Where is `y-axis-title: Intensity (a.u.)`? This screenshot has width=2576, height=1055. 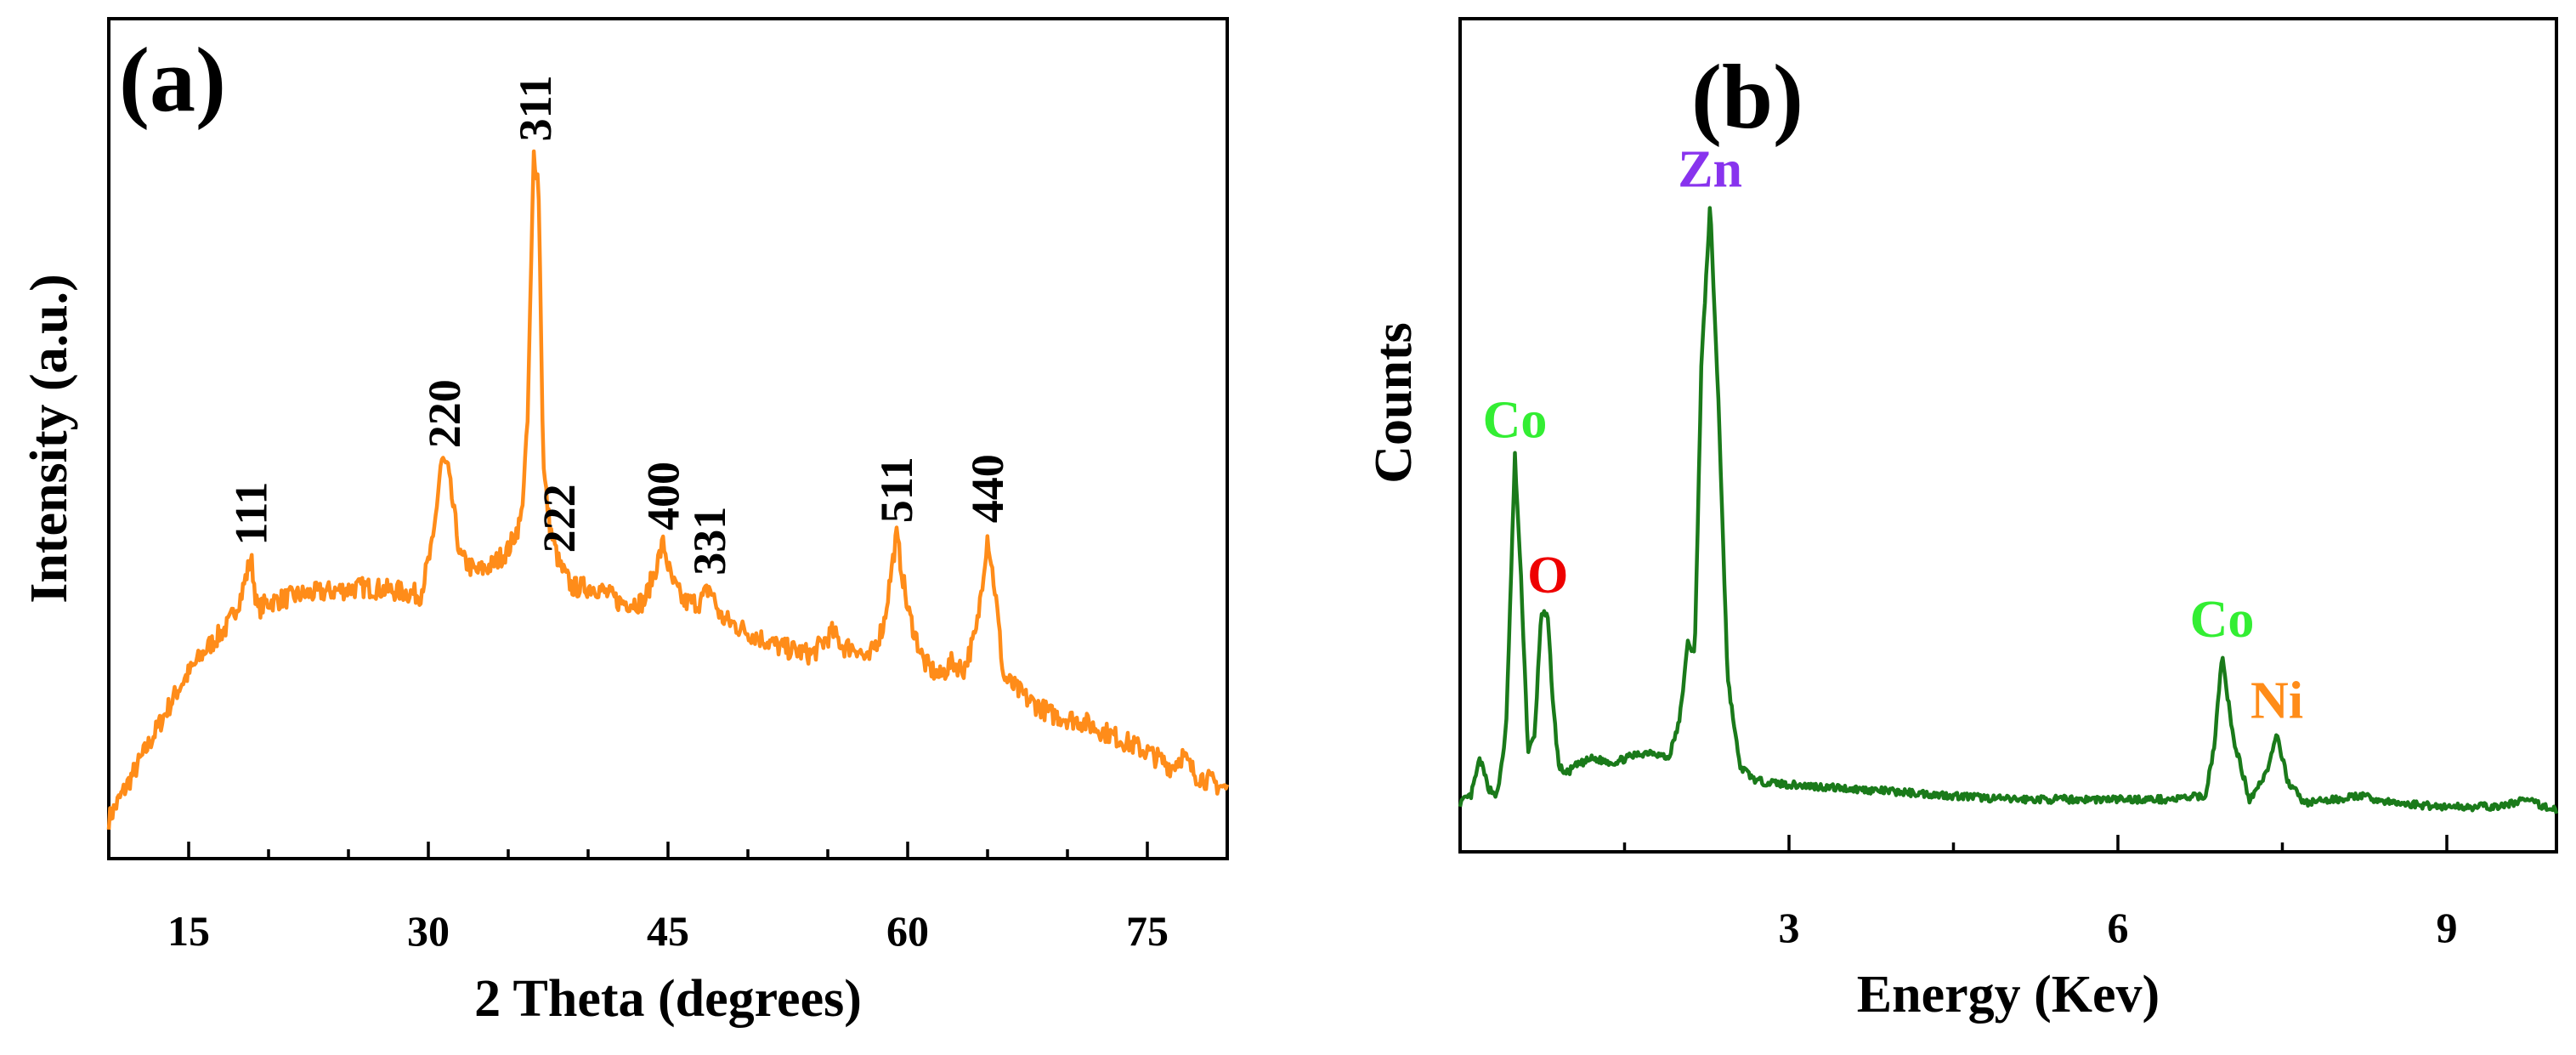
y-axis-title: Intensity (a.u.) is located at coordinates (49, 439).